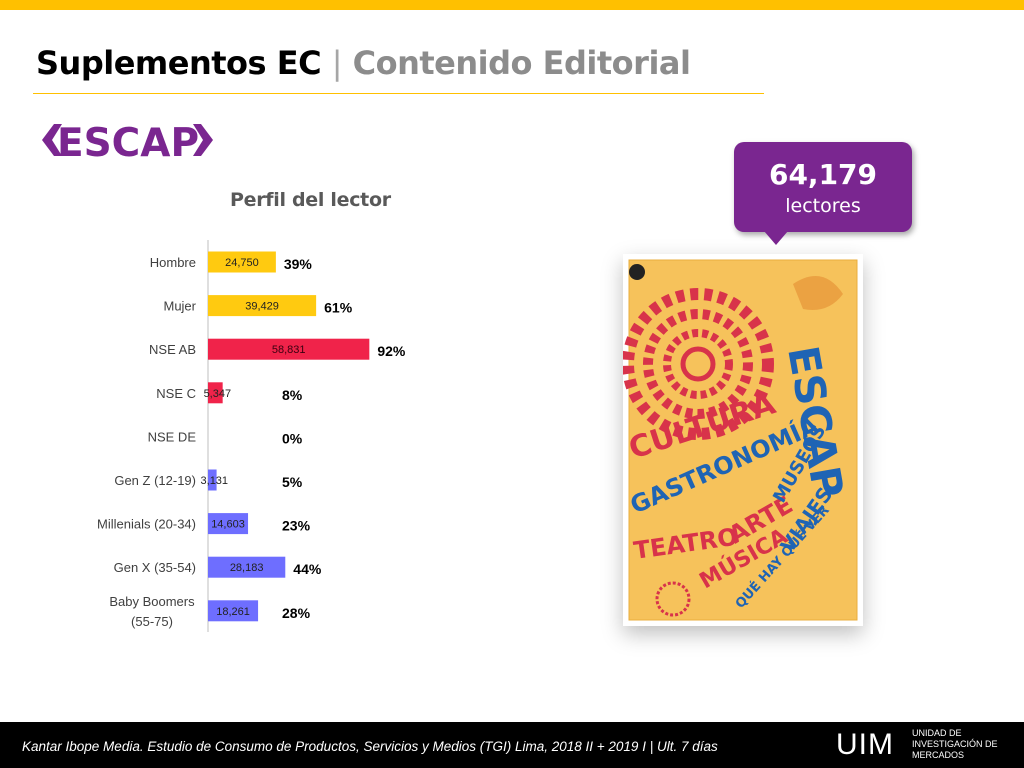  What do you see at coordinates (398, 93) in the screenshot?
I see `title-underline` at bounding box center [398, 93].